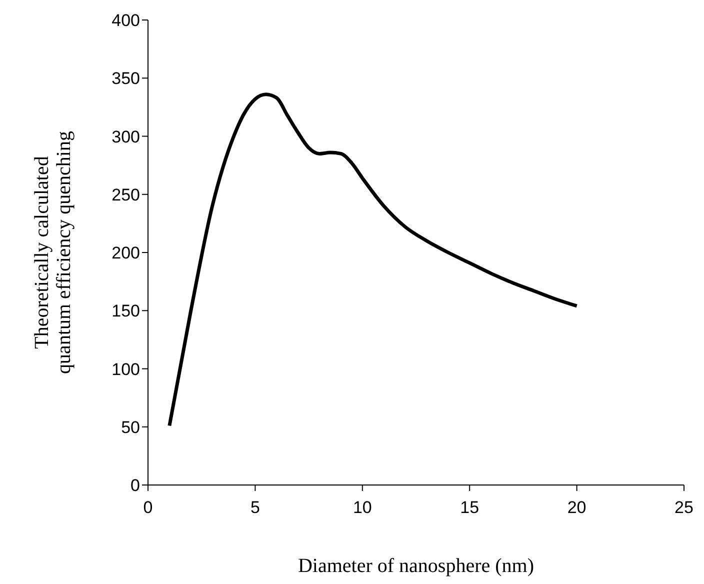 Image resolution: width=704 pixels, height=584 pixels. I want to click on y-tick-label: 250, so click(126, 194).